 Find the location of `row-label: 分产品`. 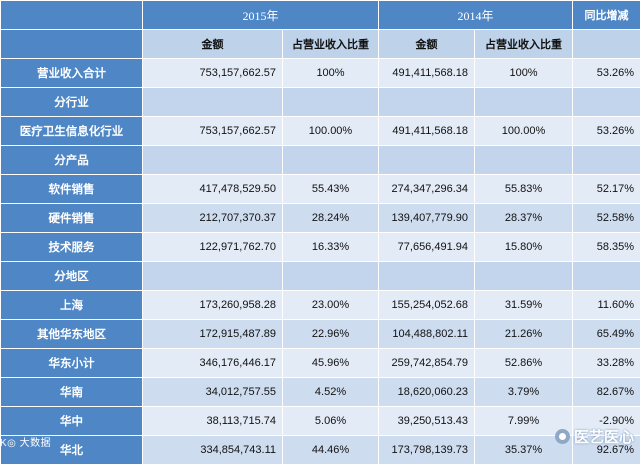

row-label: 分产品 is located at coordinates (72, 160).